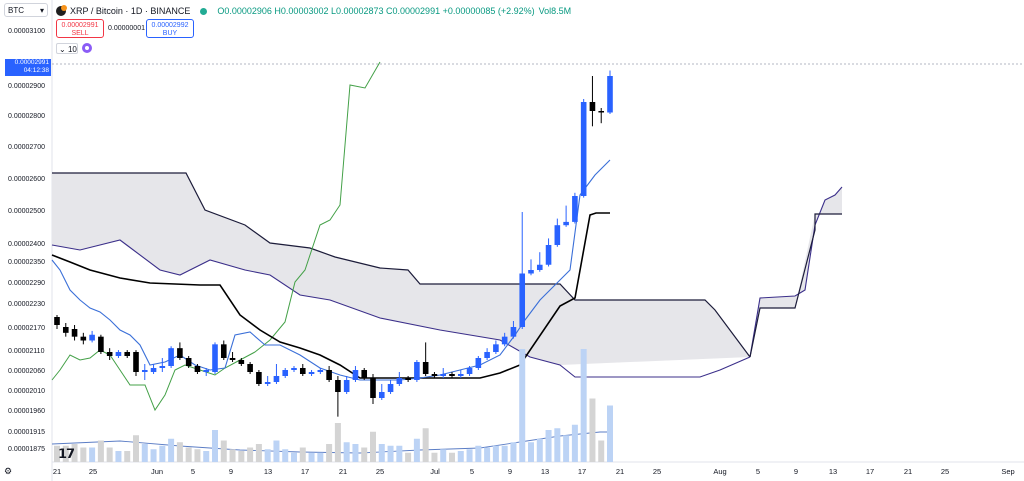 This screenshot has height=481, width=1024. I want to click on time-tick-label: 5, so click(472, 471).